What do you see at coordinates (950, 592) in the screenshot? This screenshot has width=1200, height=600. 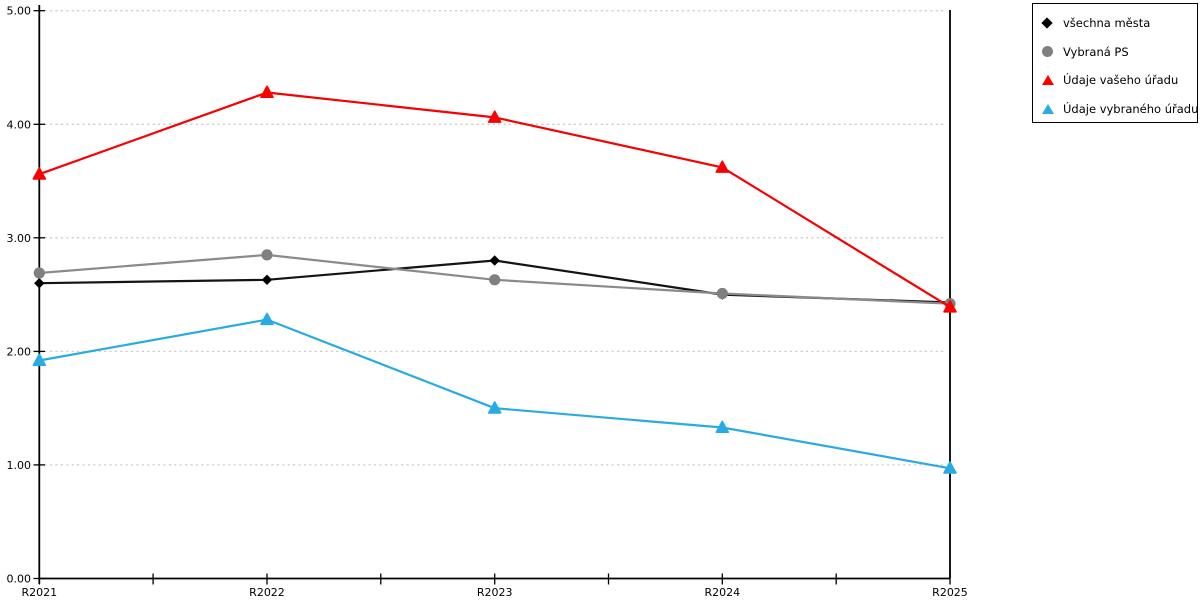 I see `x-tick-label: R2025` at bounding box center [950, 592].